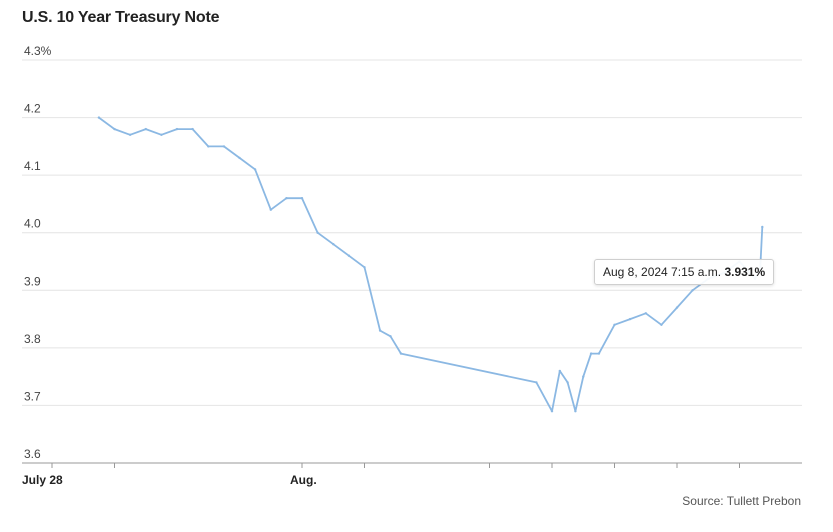 Image resolution: width=833 pixels, height=532 pixels. I want to click on y-tick-label: 3.7, so click(32, 396).